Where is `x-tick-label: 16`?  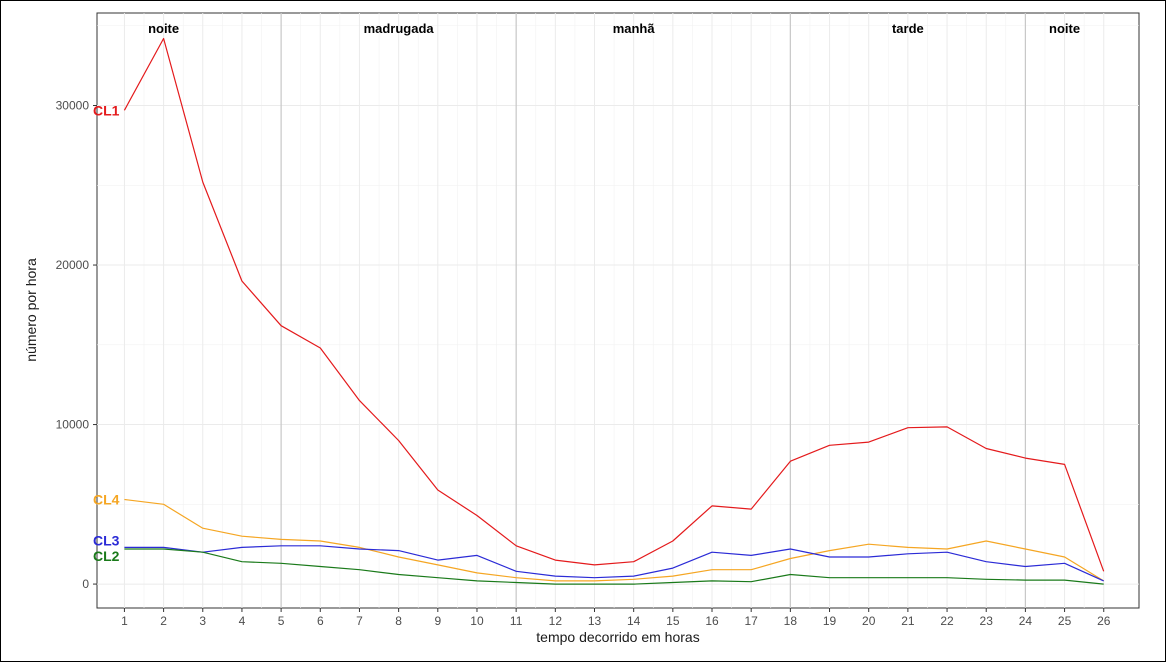
x-tick-label: 16 is located at coordinates (712, 621).